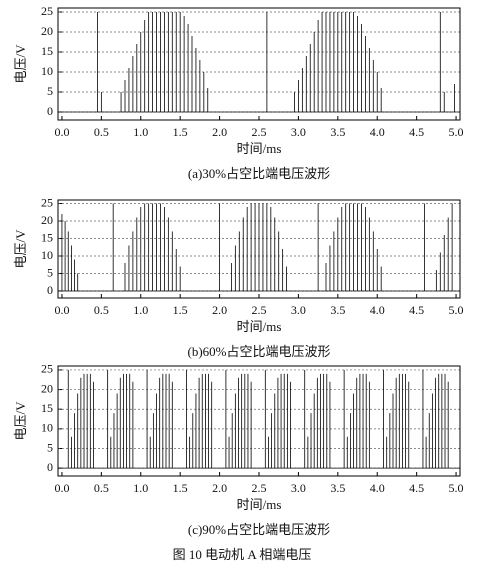  I want to click on plot-frame, so click(259, 249).